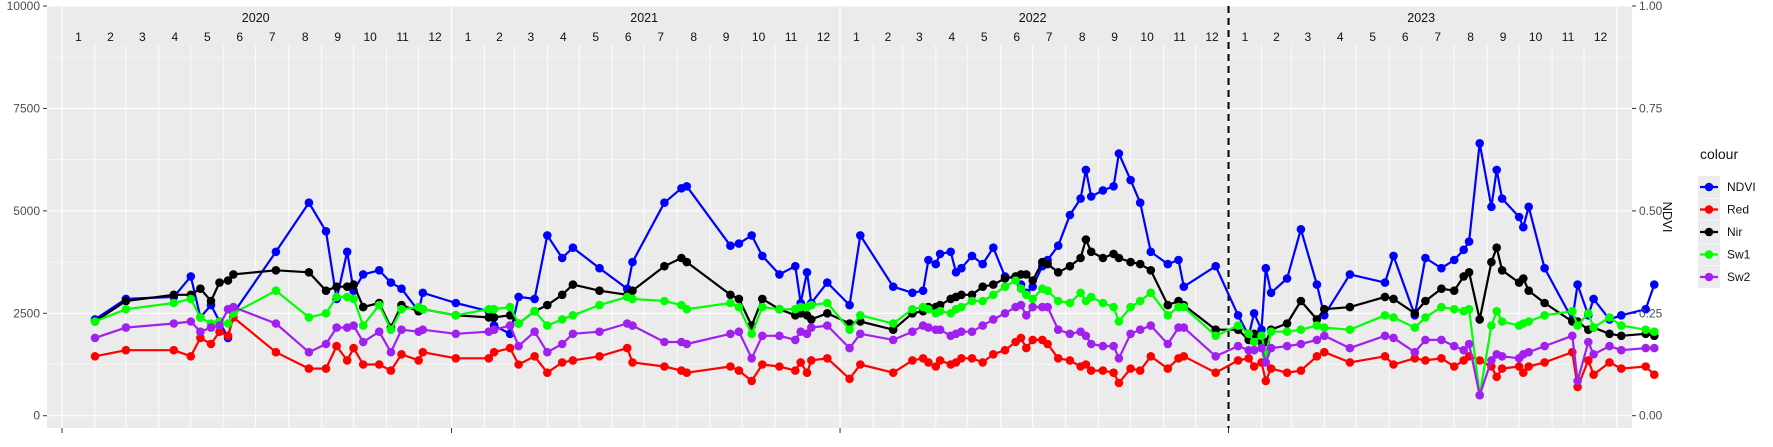 The height and width of the screenshot is (447, 1773). What do you see at coordinates (1212, 37) in the screenshot?
I see `month-label: 12` at bounding box center [1212, 37].